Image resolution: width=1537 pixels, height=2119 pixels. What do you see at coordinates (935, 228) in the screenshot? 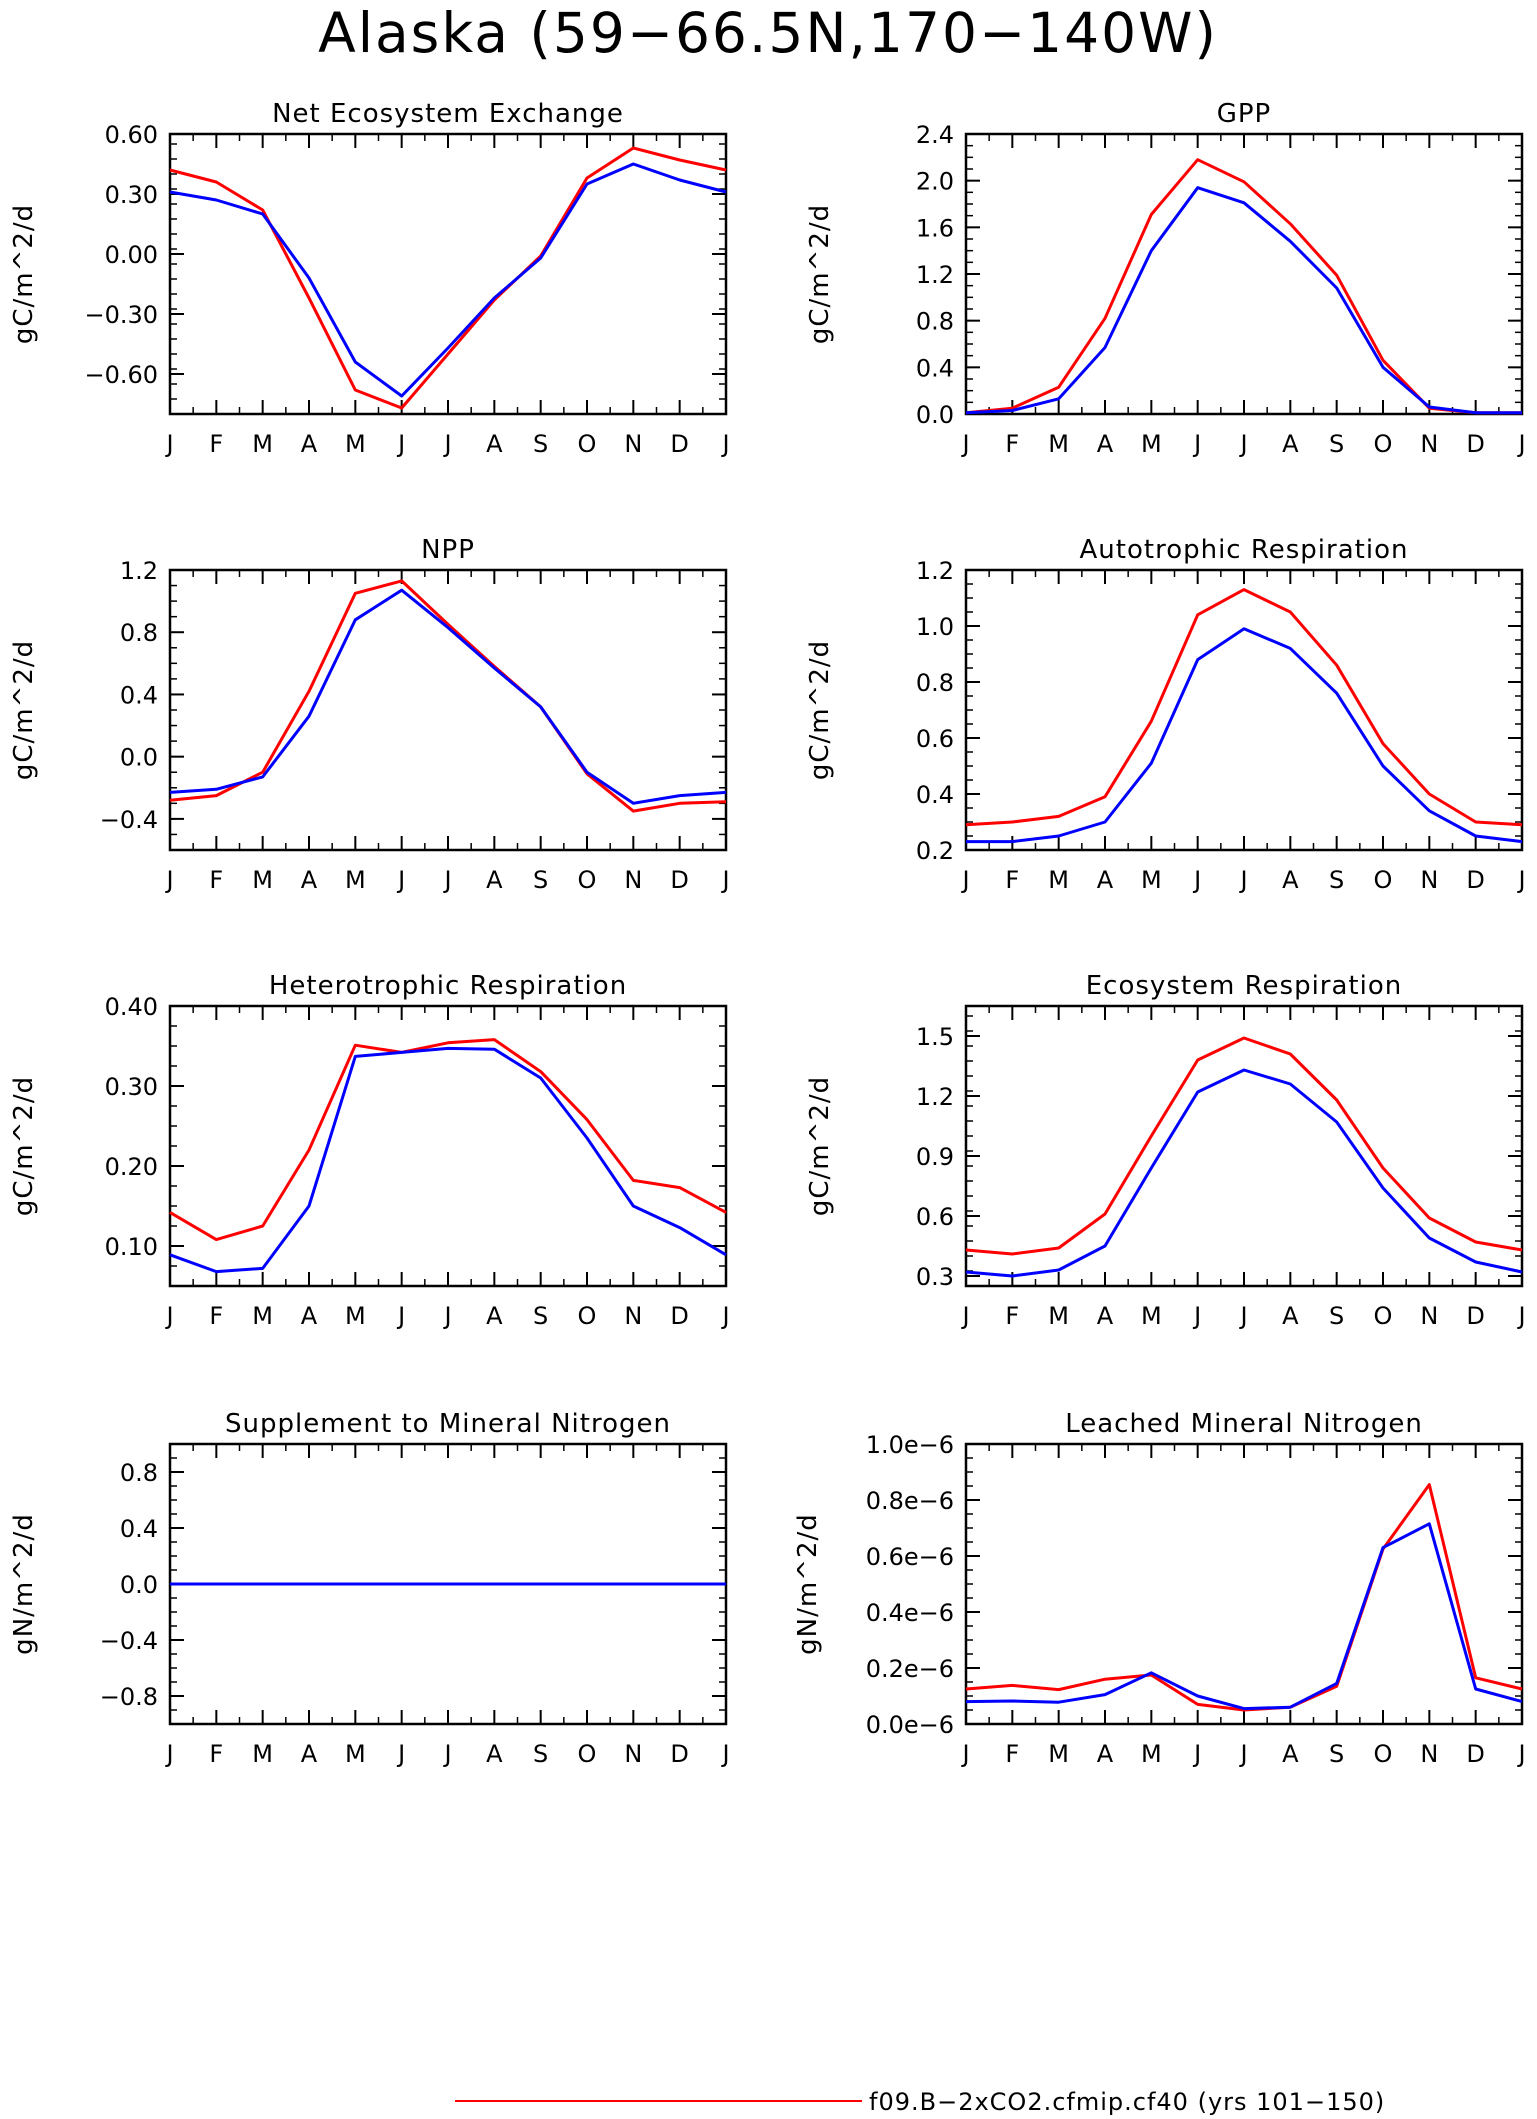
I see `y-tick-label: 1.6` at bounding box center [935, 228].